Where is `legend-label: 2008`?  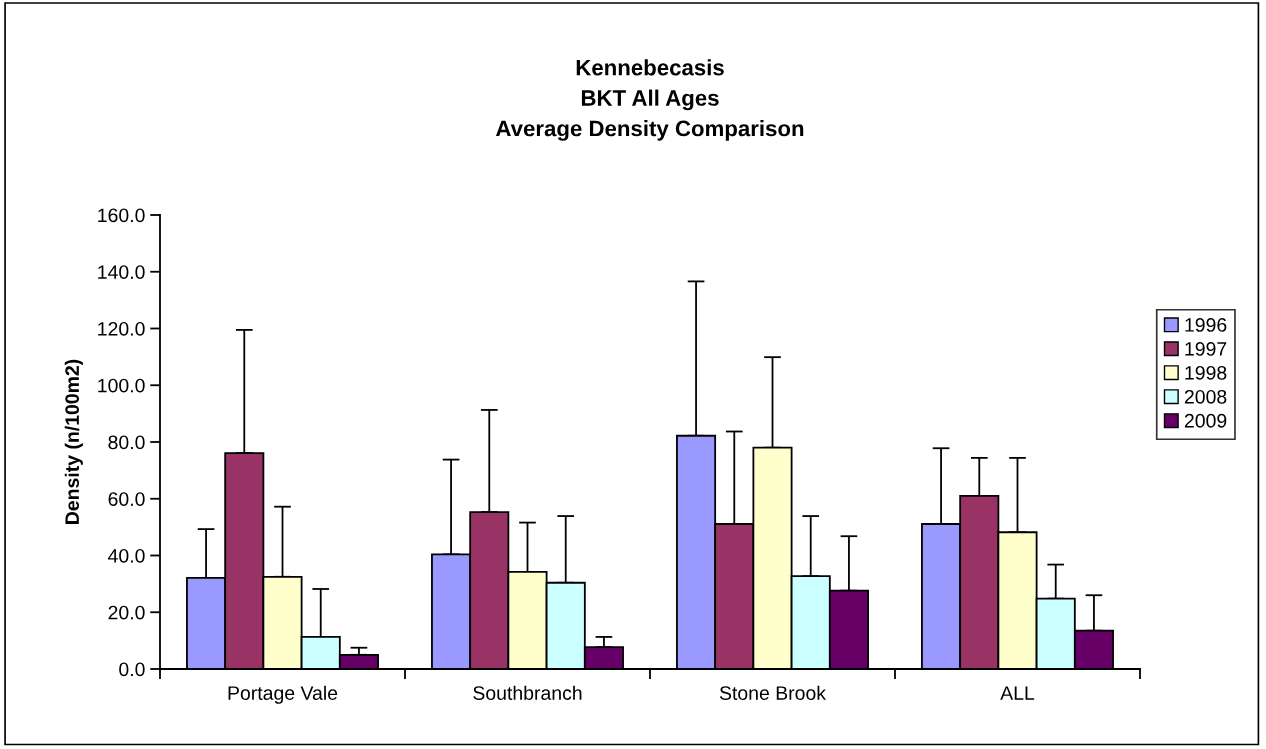 legend-label: 2008 is located at coordinates (1205, 396).